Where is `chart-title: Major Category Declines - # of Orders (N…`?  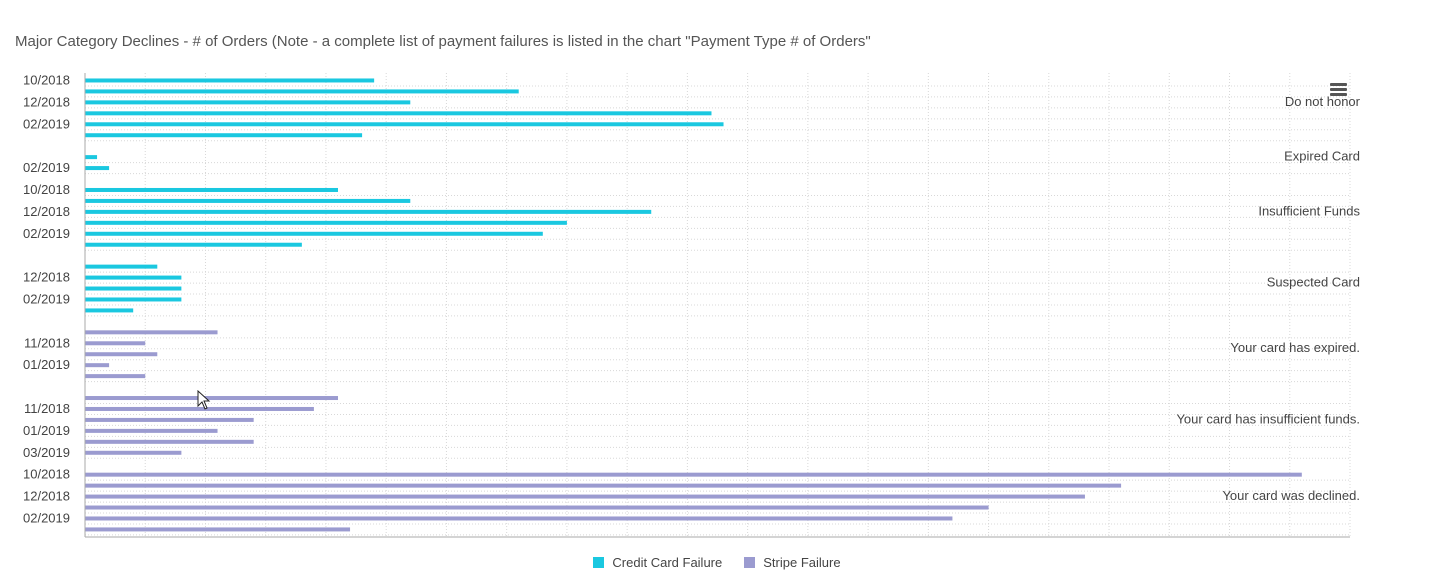
chart-title: Major Category Declines - # of Orders (N… is located at coordinates (443, 41).